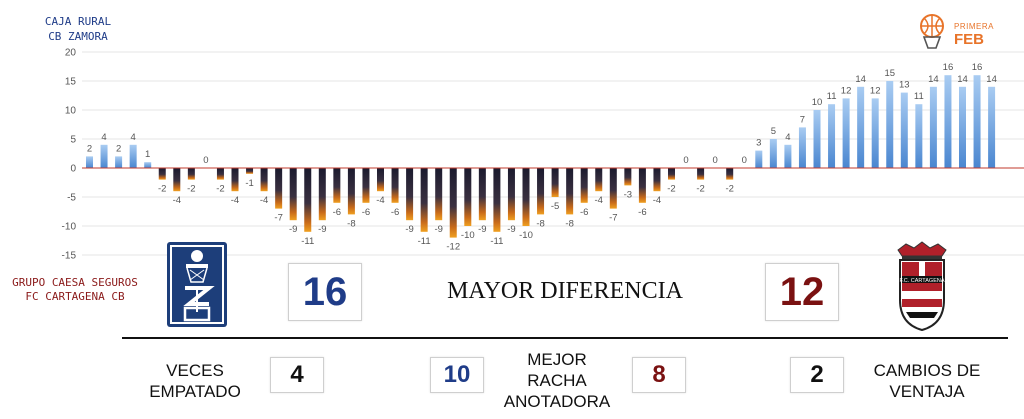 The height and width of the screenshot is (419, 1024). Describe the element at coordinates (773, 131) in the screenshot. I see `data-label: 5` at that location.